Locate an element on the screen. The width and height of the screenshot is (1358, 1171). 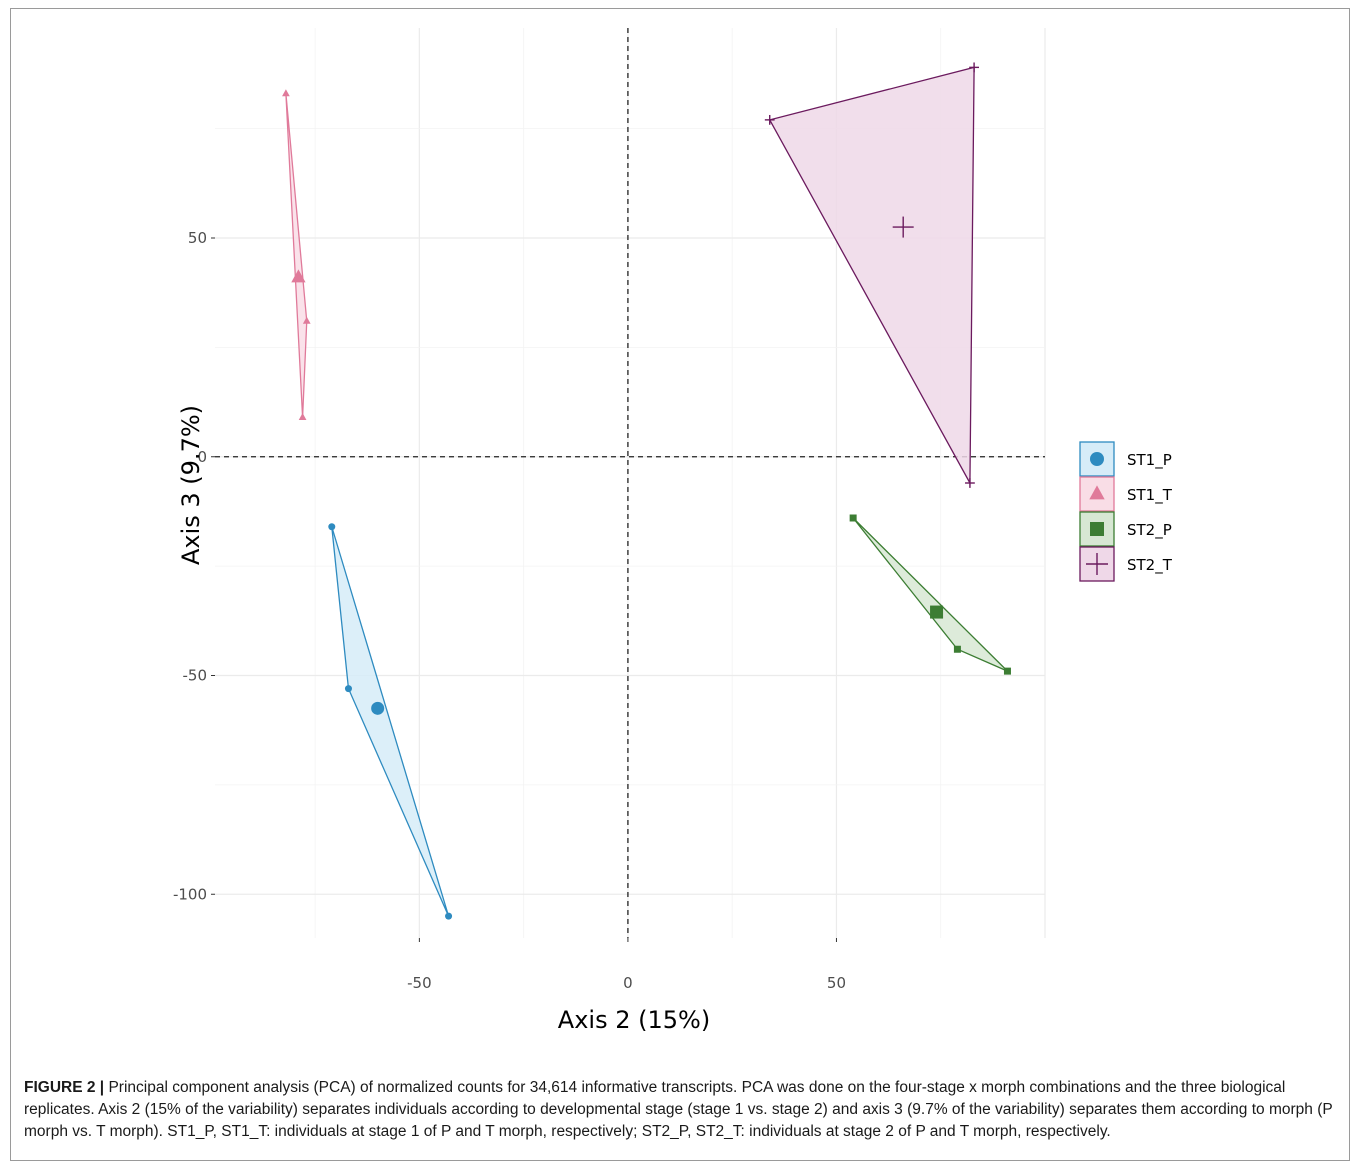
ellipse-hull-ST2_T is located at coordinates (871, 276).